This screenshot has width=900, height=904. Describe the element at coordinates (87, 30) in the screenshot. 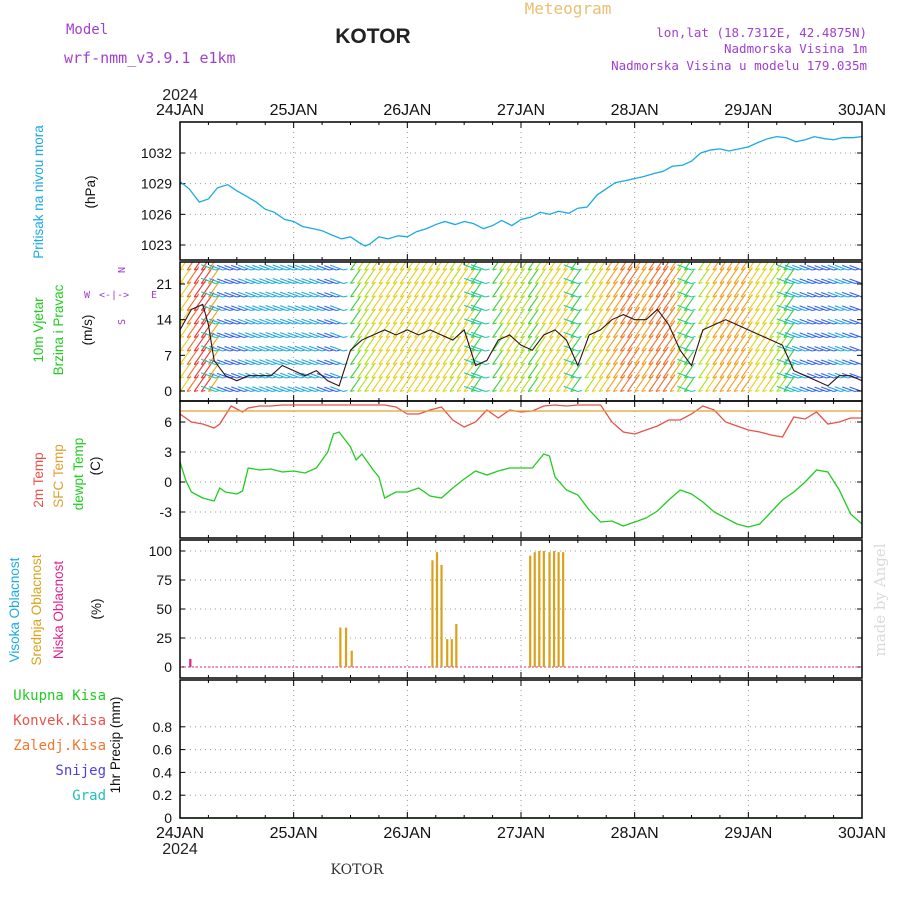

I see `model-label: Model` at that location.